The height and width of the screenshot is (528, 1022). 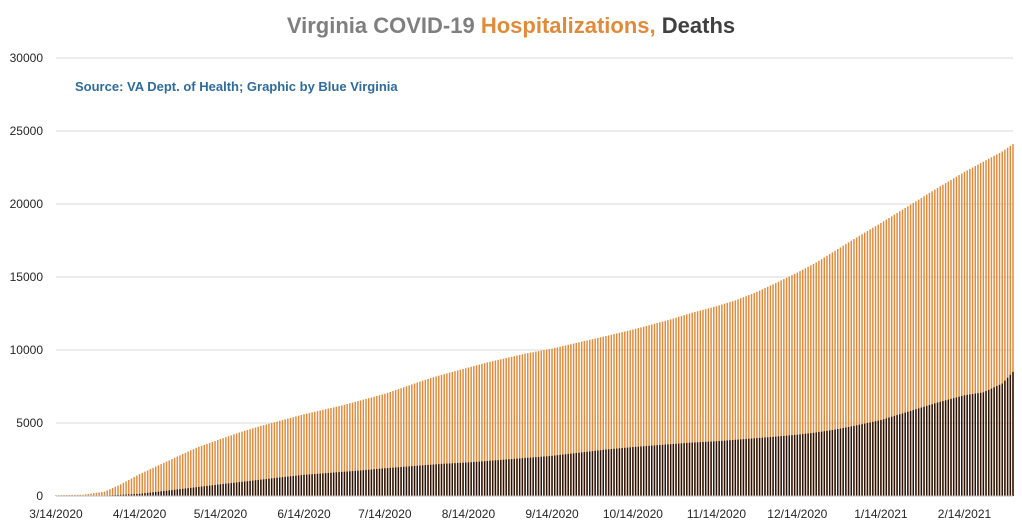 What do you see at coordinates (881, 514) in the screenshot?
I see `x-tick-label-1-14-2021: 1/14/2021` at bounding box center [881, 514].